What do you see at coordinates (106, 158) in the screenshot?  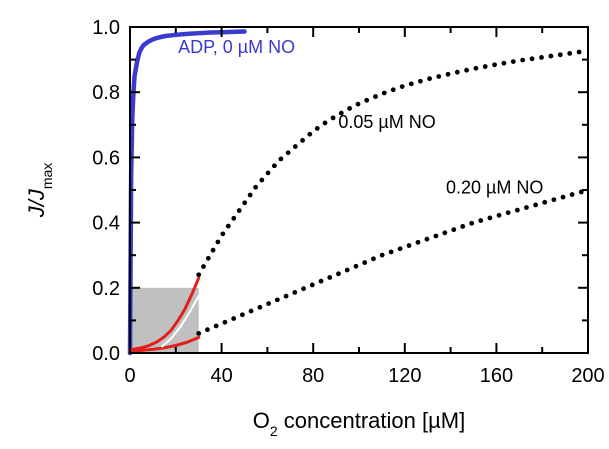 I see `y-tick-label: 0.6` at bounding box center [106, 158].